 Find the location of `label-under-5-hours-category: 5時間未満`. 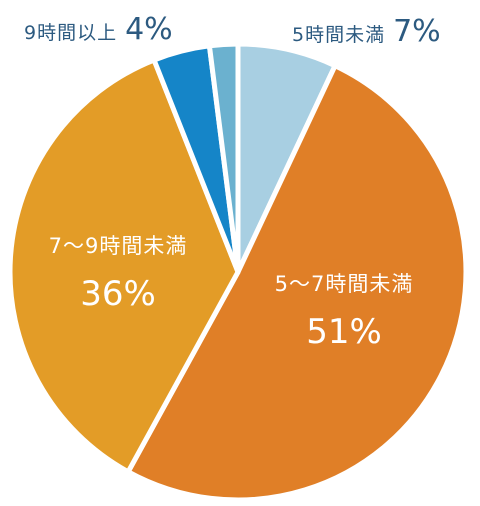

label-under-5-hours-category: 5時間未満 is located at coordinates (339, 35).